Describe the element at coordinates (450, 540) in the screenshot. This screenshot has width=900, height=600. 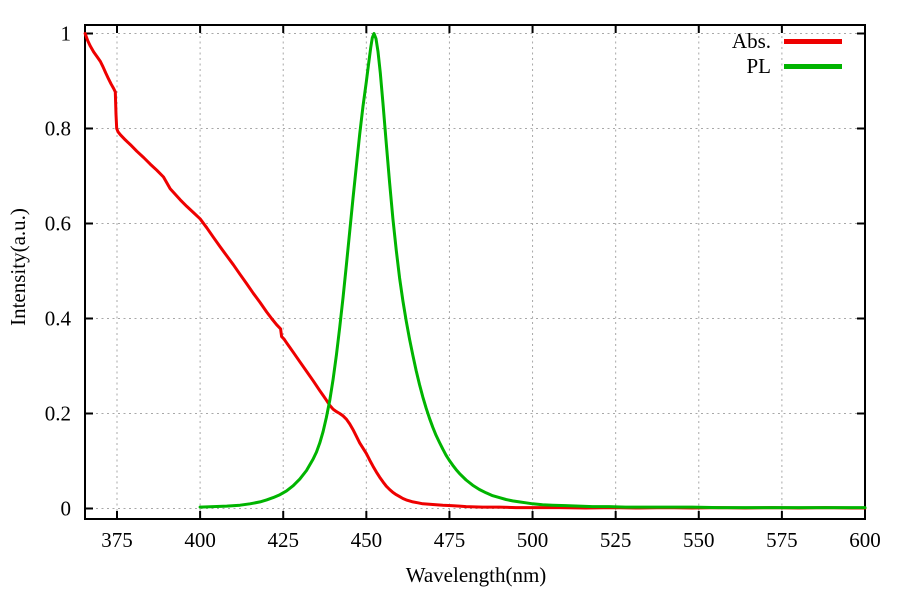
I see `x-tick-label: 475` at that location.